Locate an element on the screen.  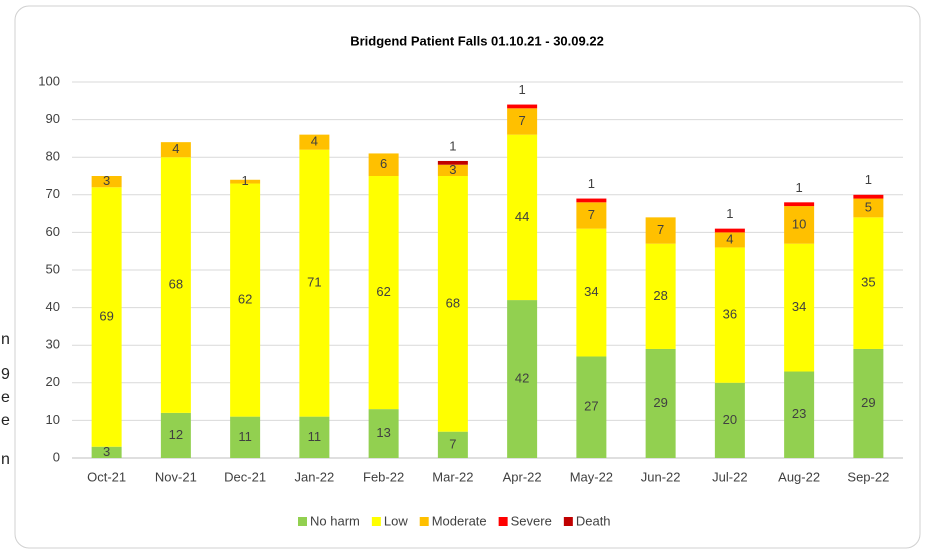
data-label: 27 is located at coordinates (591, 406).